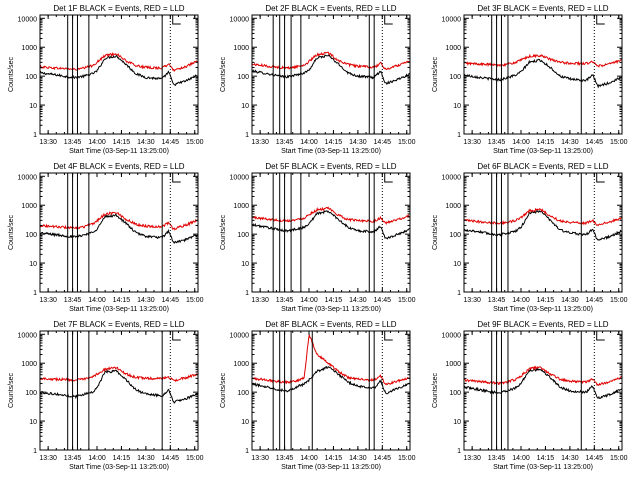 This screenshot has height=480, width=640. What do you see at coordinates (388, 178) in the screenshot?
I see `corner-marker` at bounding box center [388, 178].